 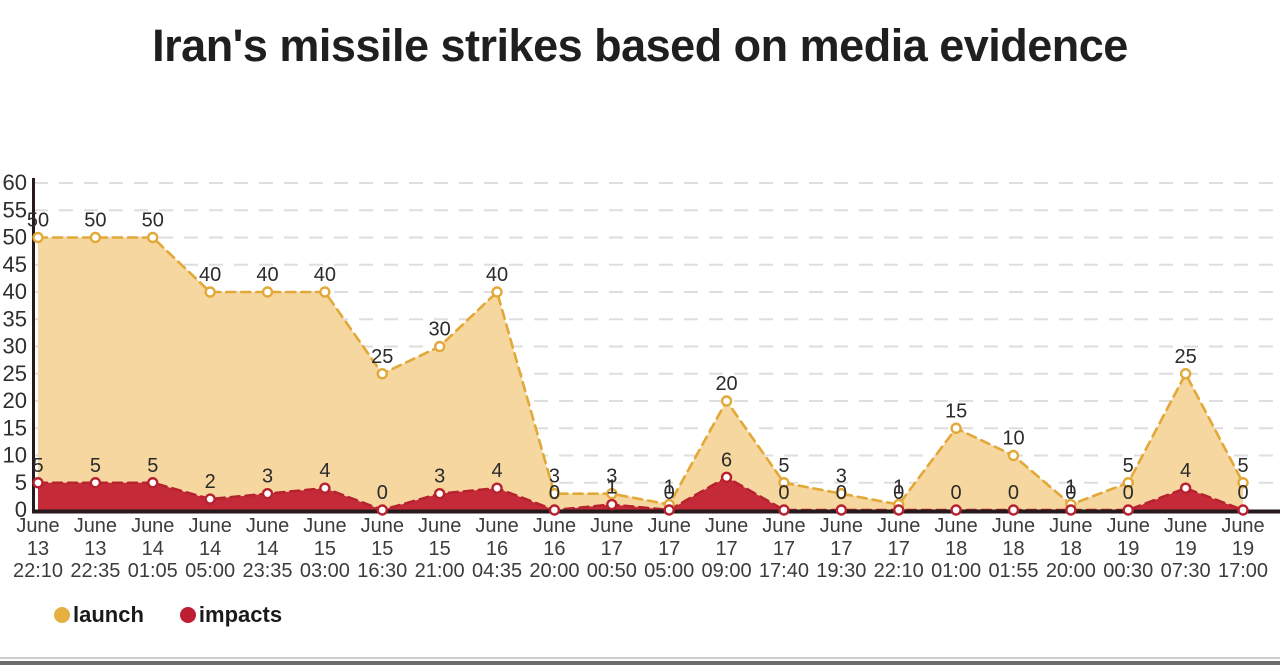 I want to click on legend-item-launch: launch, so click(x=99, y=615).